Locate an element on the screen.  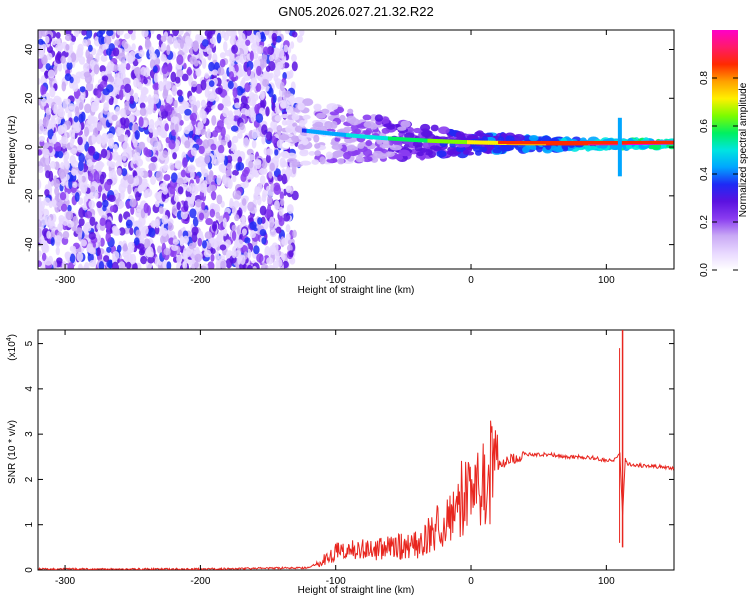
snr-x-tick-label: 100 is located at coordinates (606, 581).